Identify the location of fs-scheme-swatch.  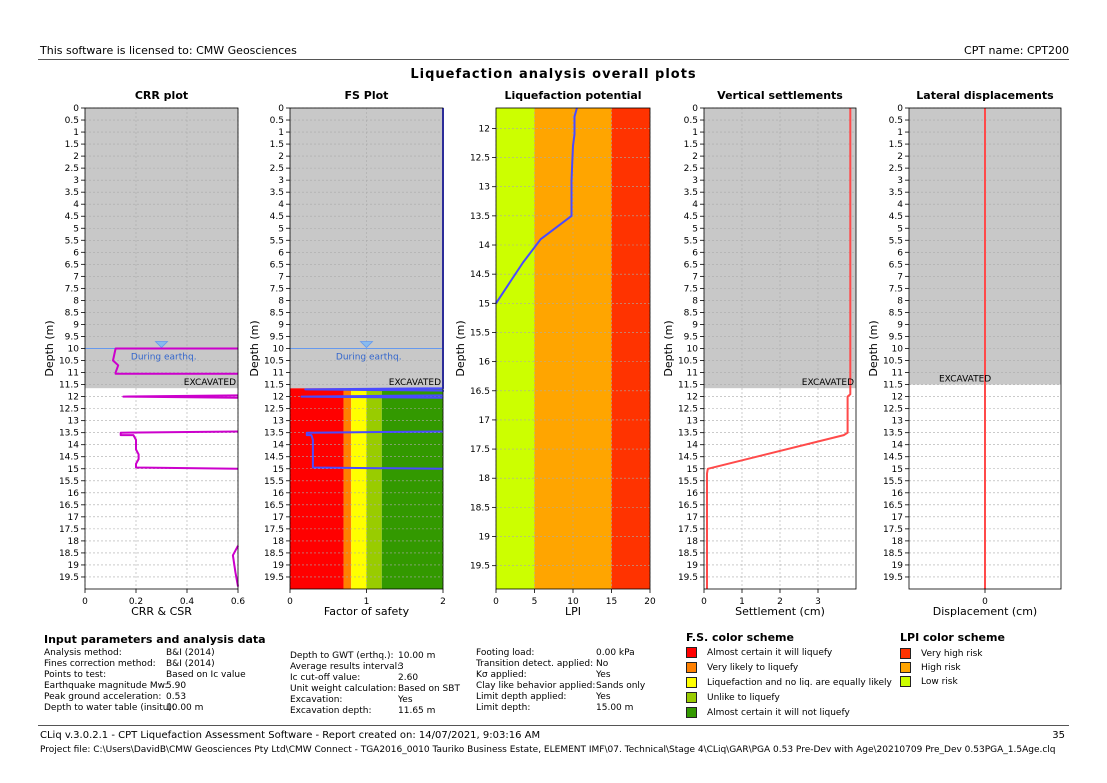
(691, 712).